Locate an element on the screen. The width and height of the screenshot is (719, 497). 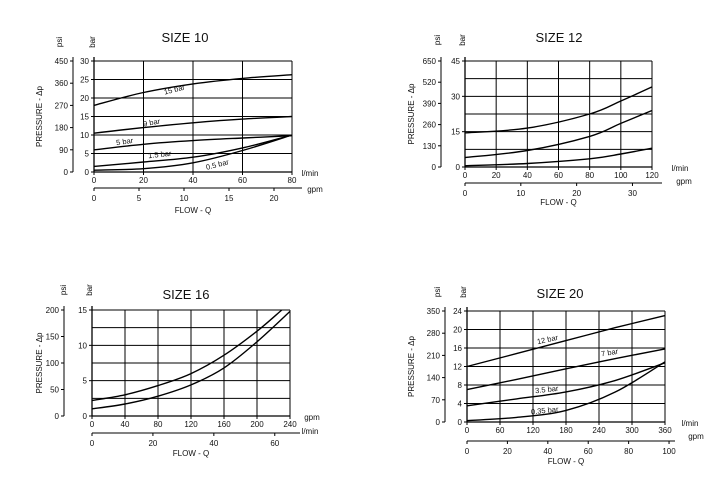
series-label: 0.35 bar is located at coordinates (545, 411).